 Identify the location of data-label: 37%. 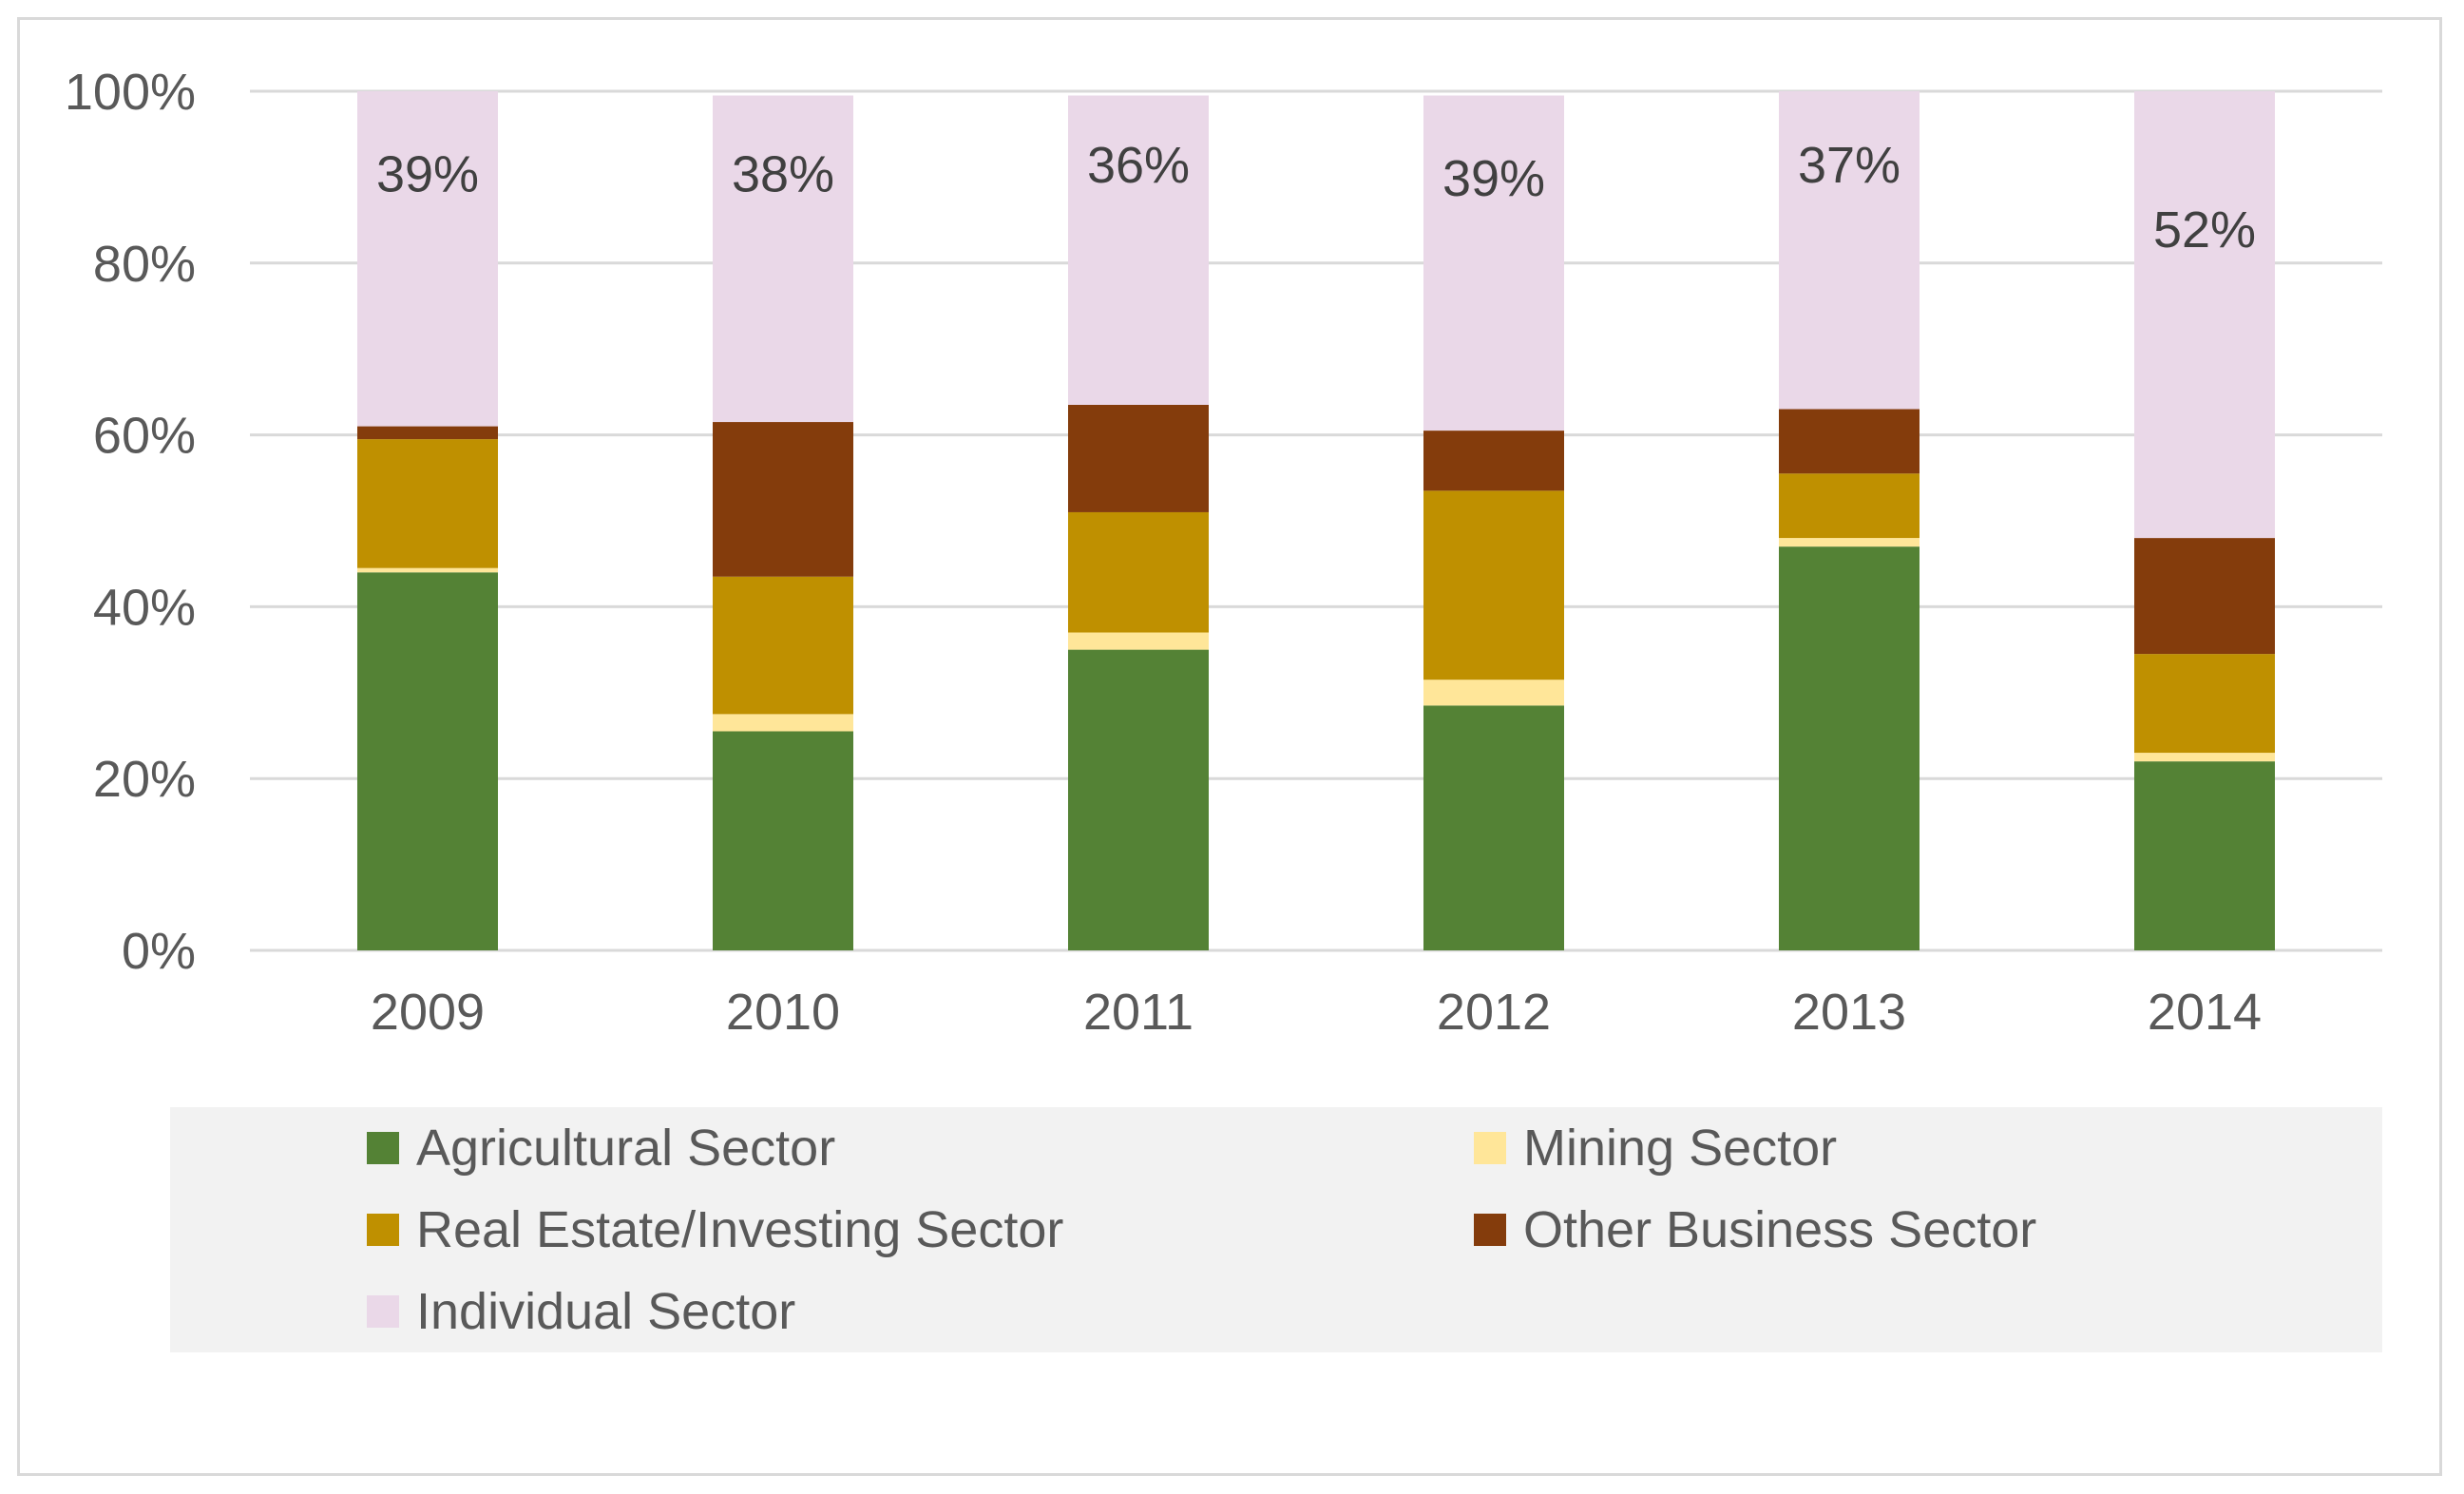
(1849, 165).